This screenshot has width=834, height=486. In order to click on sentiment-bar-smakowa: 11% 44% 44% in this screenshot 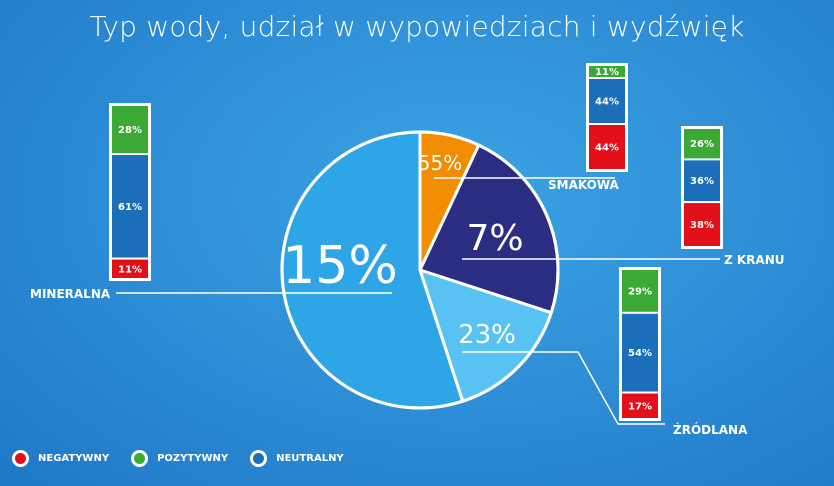, I will do `click(607, 117)`.